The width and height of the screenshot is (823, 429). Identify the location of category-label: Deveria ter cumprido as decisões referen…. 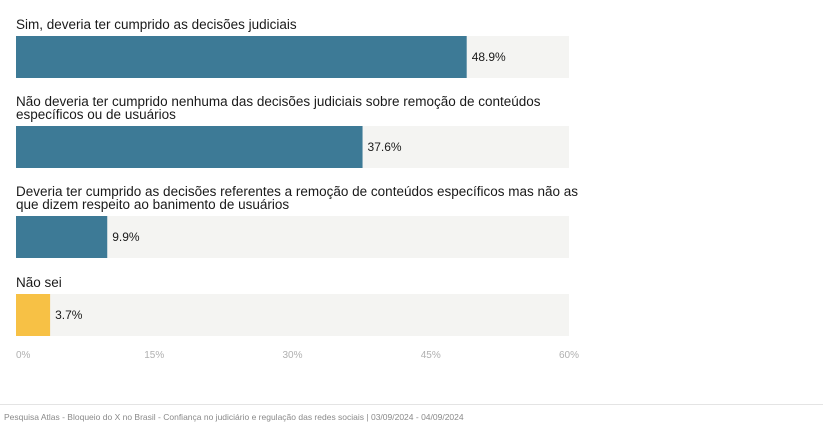
(297, 191).